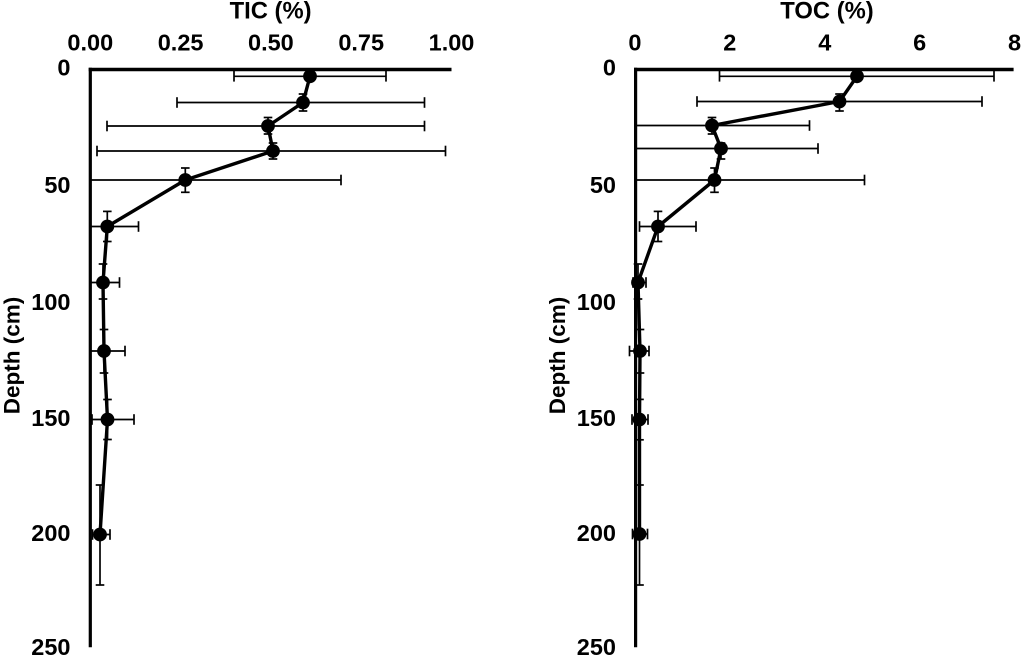 The height and width of the screenshot is (665, 1024). What do you see at coordinates (271, 12) in the screenshot?
I see `svg-text: TIC (%)` at bounding box center [271, 12].